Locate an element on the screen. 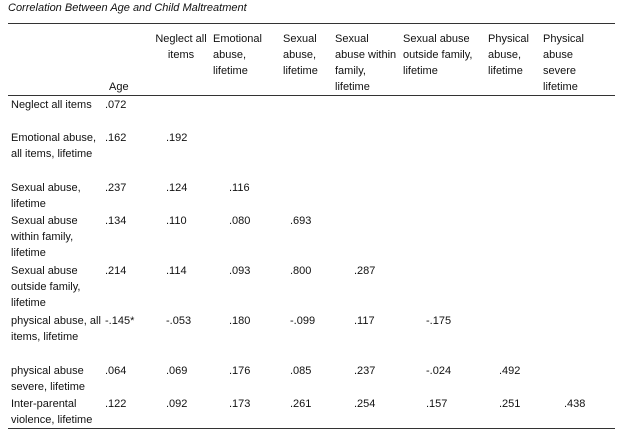 This screenshot has width=623, height=441. row-label-emotional: Emotional abuse, all items, lifetime is located at coordinates (53, 146).